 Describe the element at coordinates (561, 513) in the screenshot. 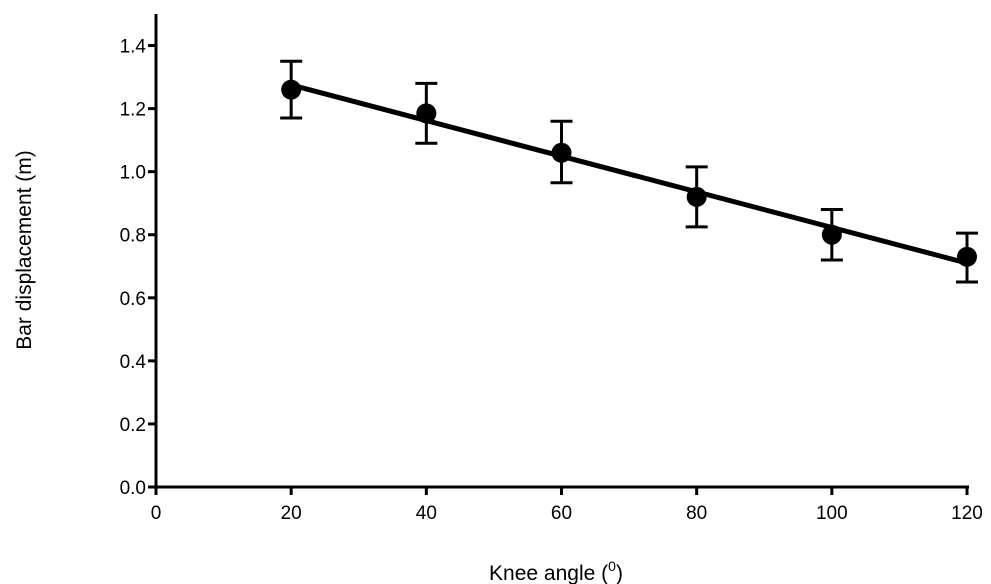

I see `x-tick-label: 60` at that location.